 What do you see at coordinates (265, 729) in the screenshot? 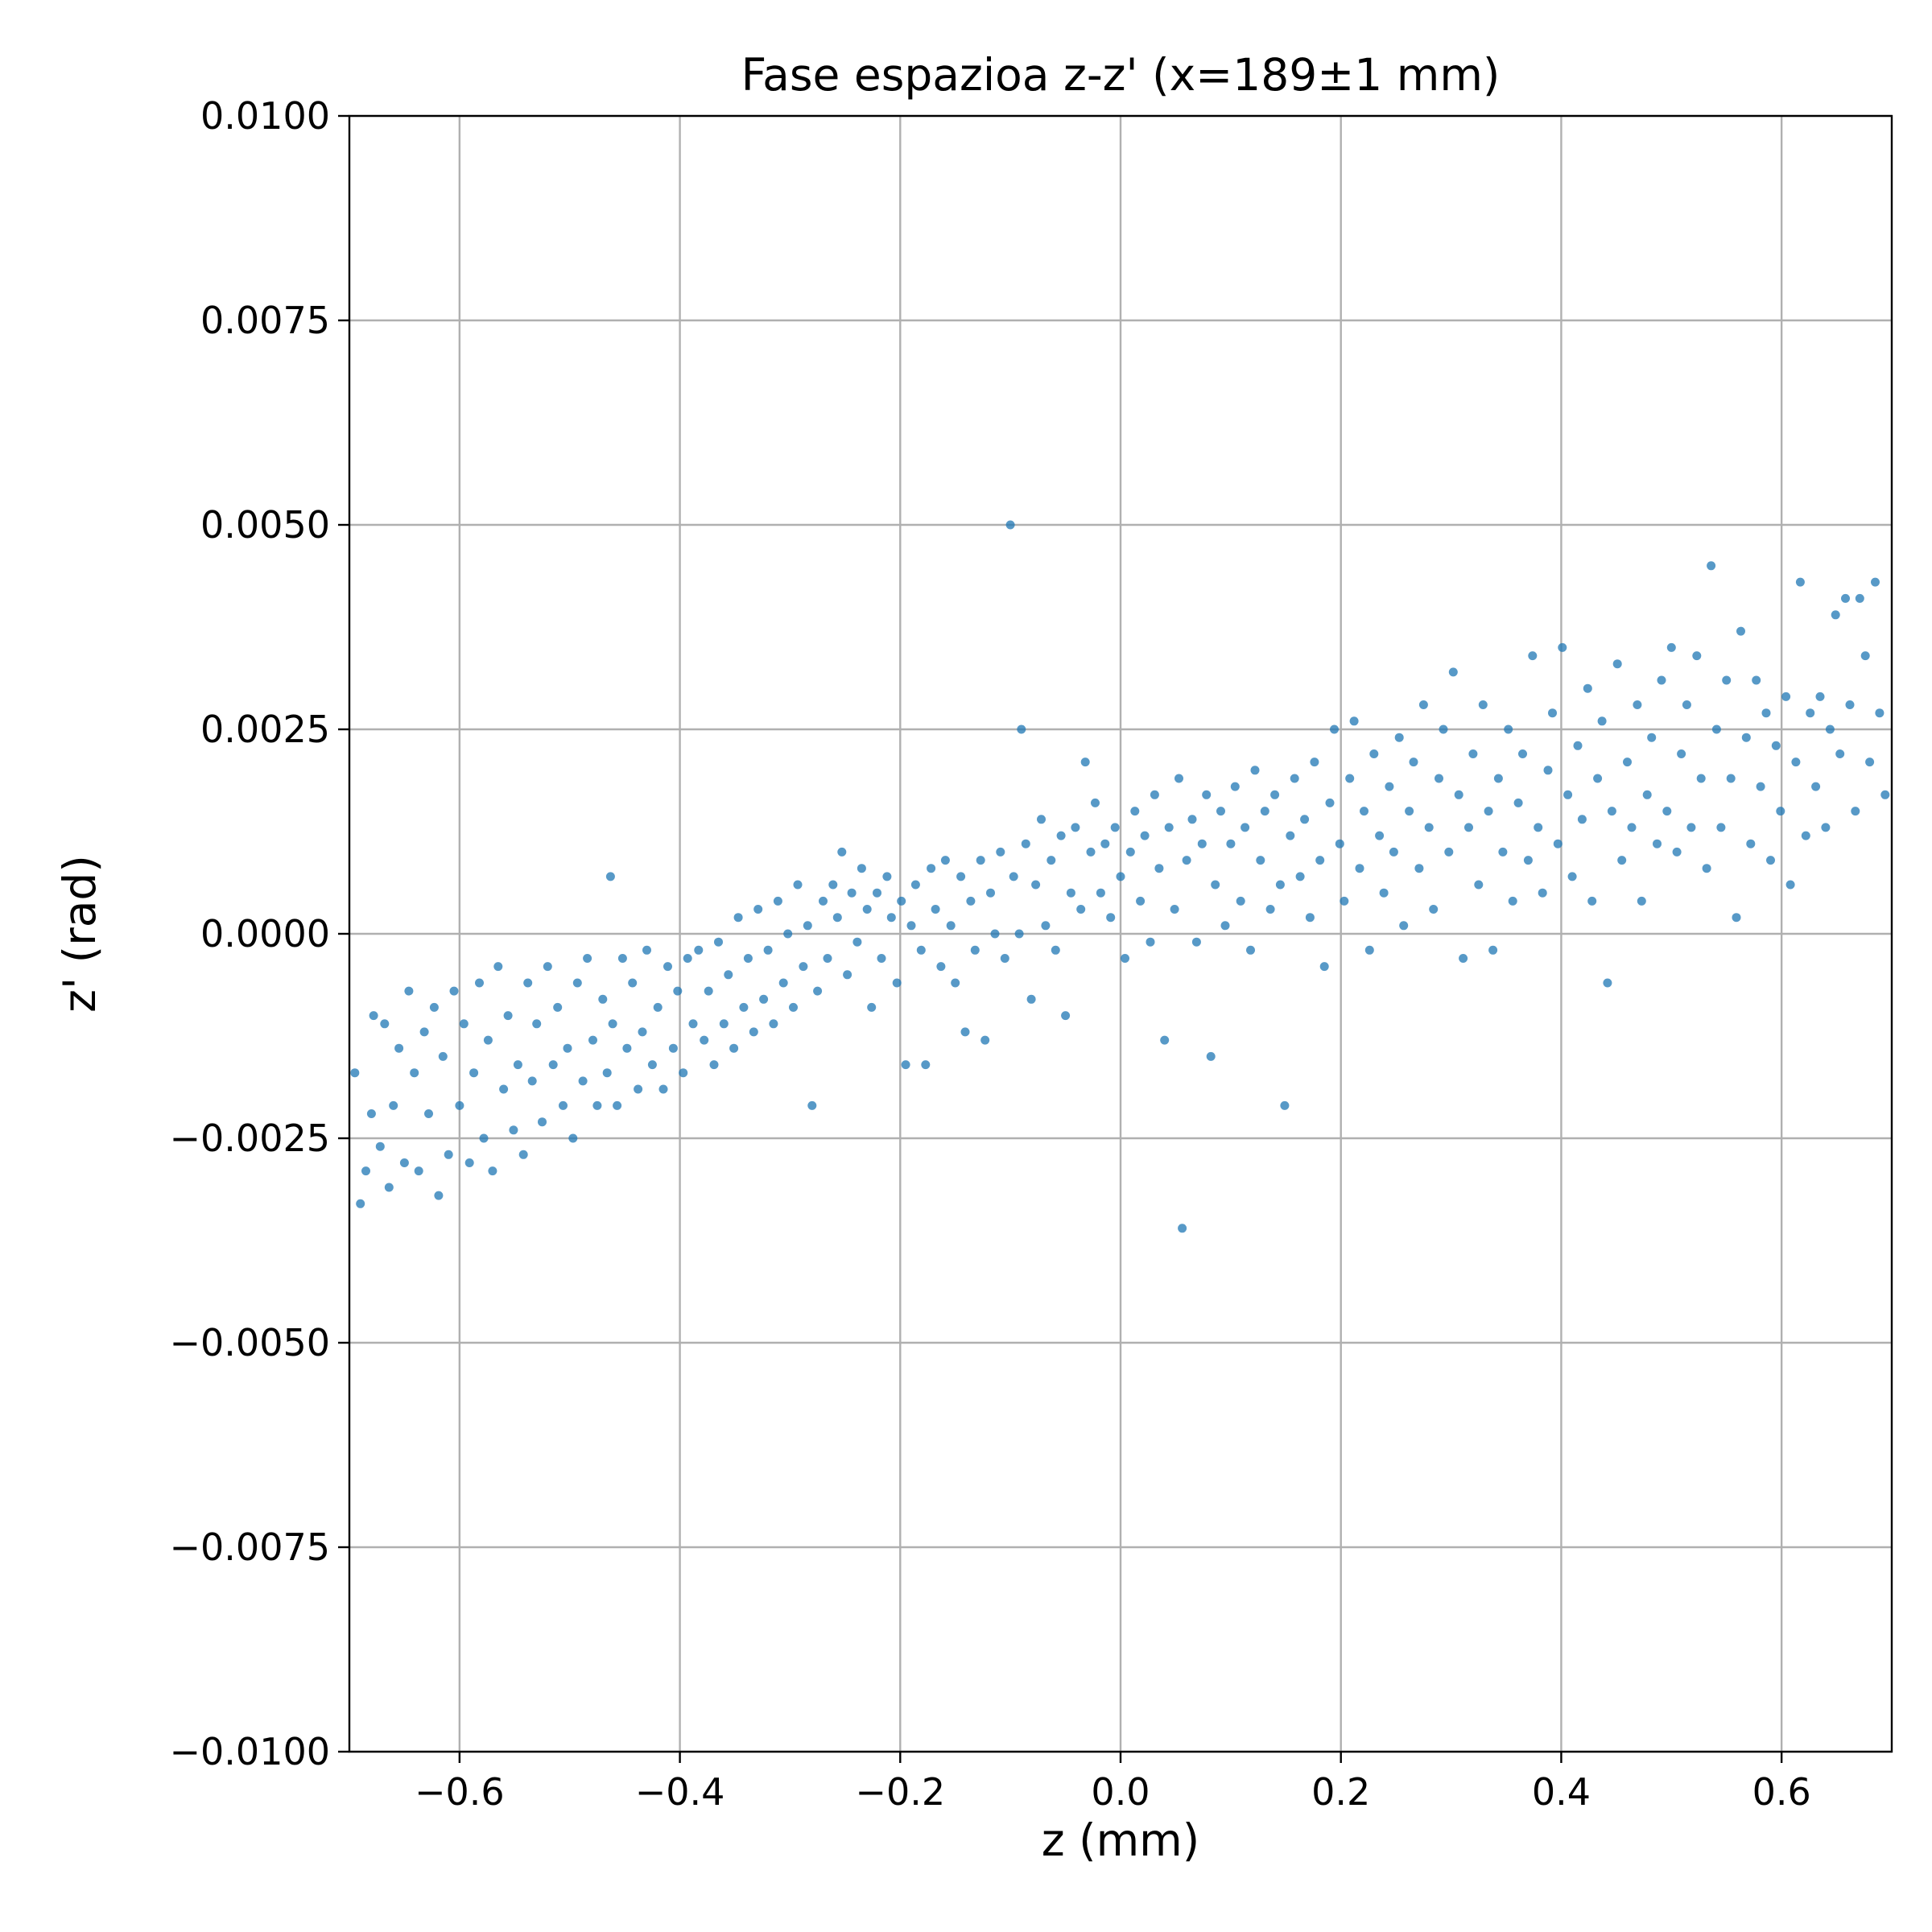
I see `y-tick-label: 0.0025` at bounding box center [265, 729].